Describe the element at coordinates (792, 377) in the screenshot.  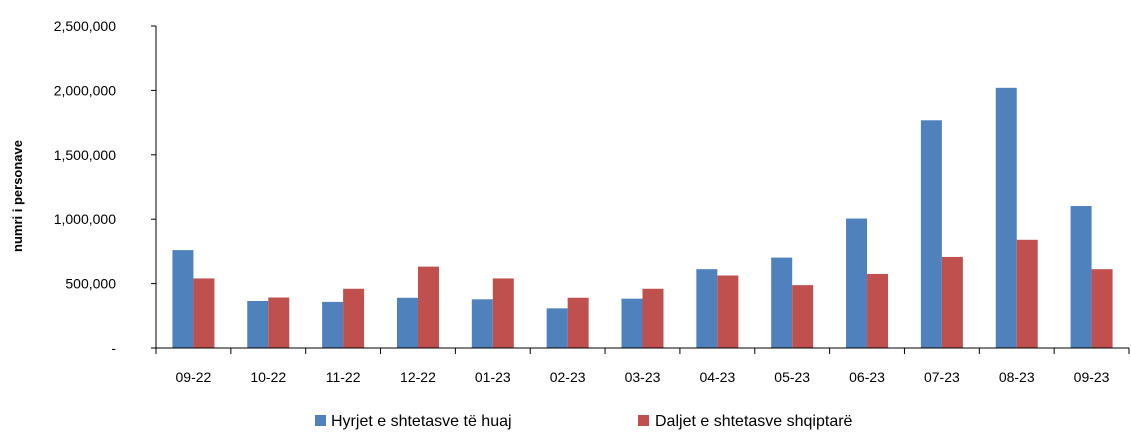
I see `x-tick-label: 05-23` at that location.